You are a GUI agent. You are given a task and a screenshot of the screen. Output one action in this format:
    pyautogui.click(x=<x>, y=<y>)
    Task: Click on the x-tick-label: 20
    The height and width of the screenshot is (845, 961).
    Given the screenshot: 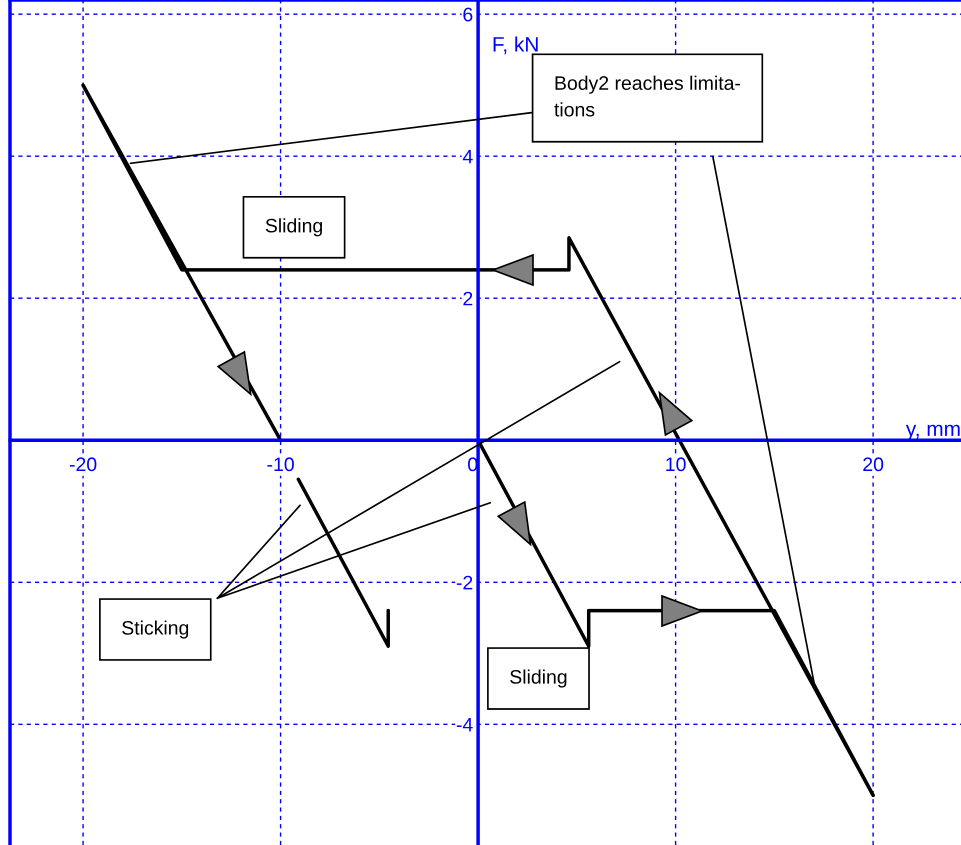 What is the action you would take?
    pyautogui.click(x=873, y=464)
    